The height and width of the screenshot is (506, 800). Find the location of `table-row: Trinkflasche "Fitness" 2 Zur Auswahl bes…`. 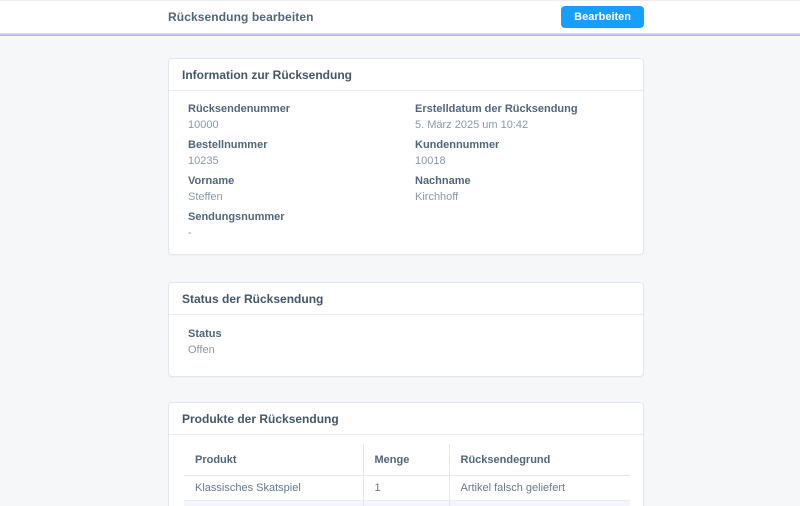

table-row: Trinkflasche "Fitness" 2 Zur Auswahl bes… is located at coordinates (407, 503).